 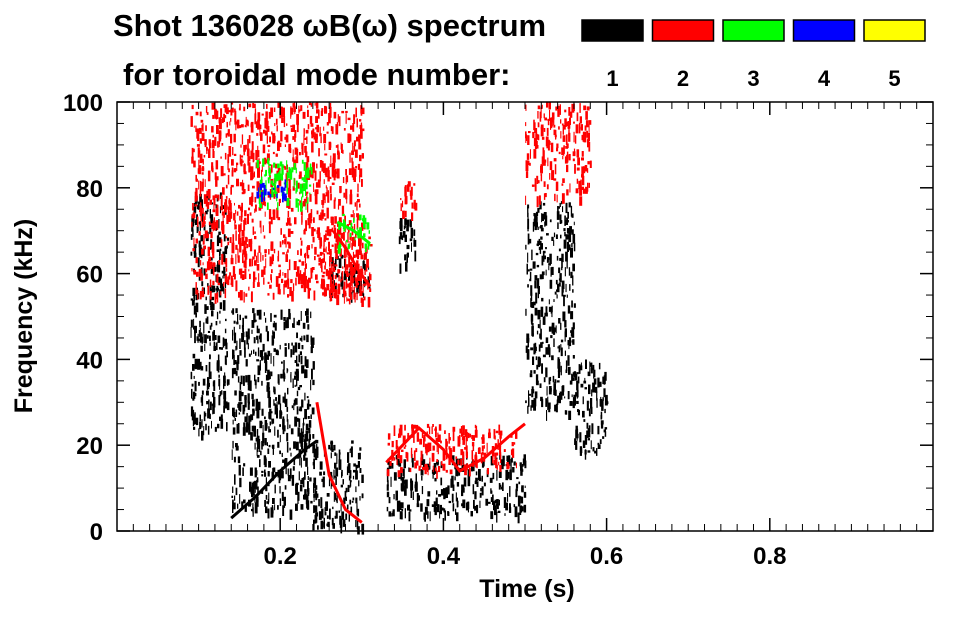 What do you see at coordinates (89, 446) in the screenshot?
I see `y-tick-label: 20` at bounding box center [89, 446].